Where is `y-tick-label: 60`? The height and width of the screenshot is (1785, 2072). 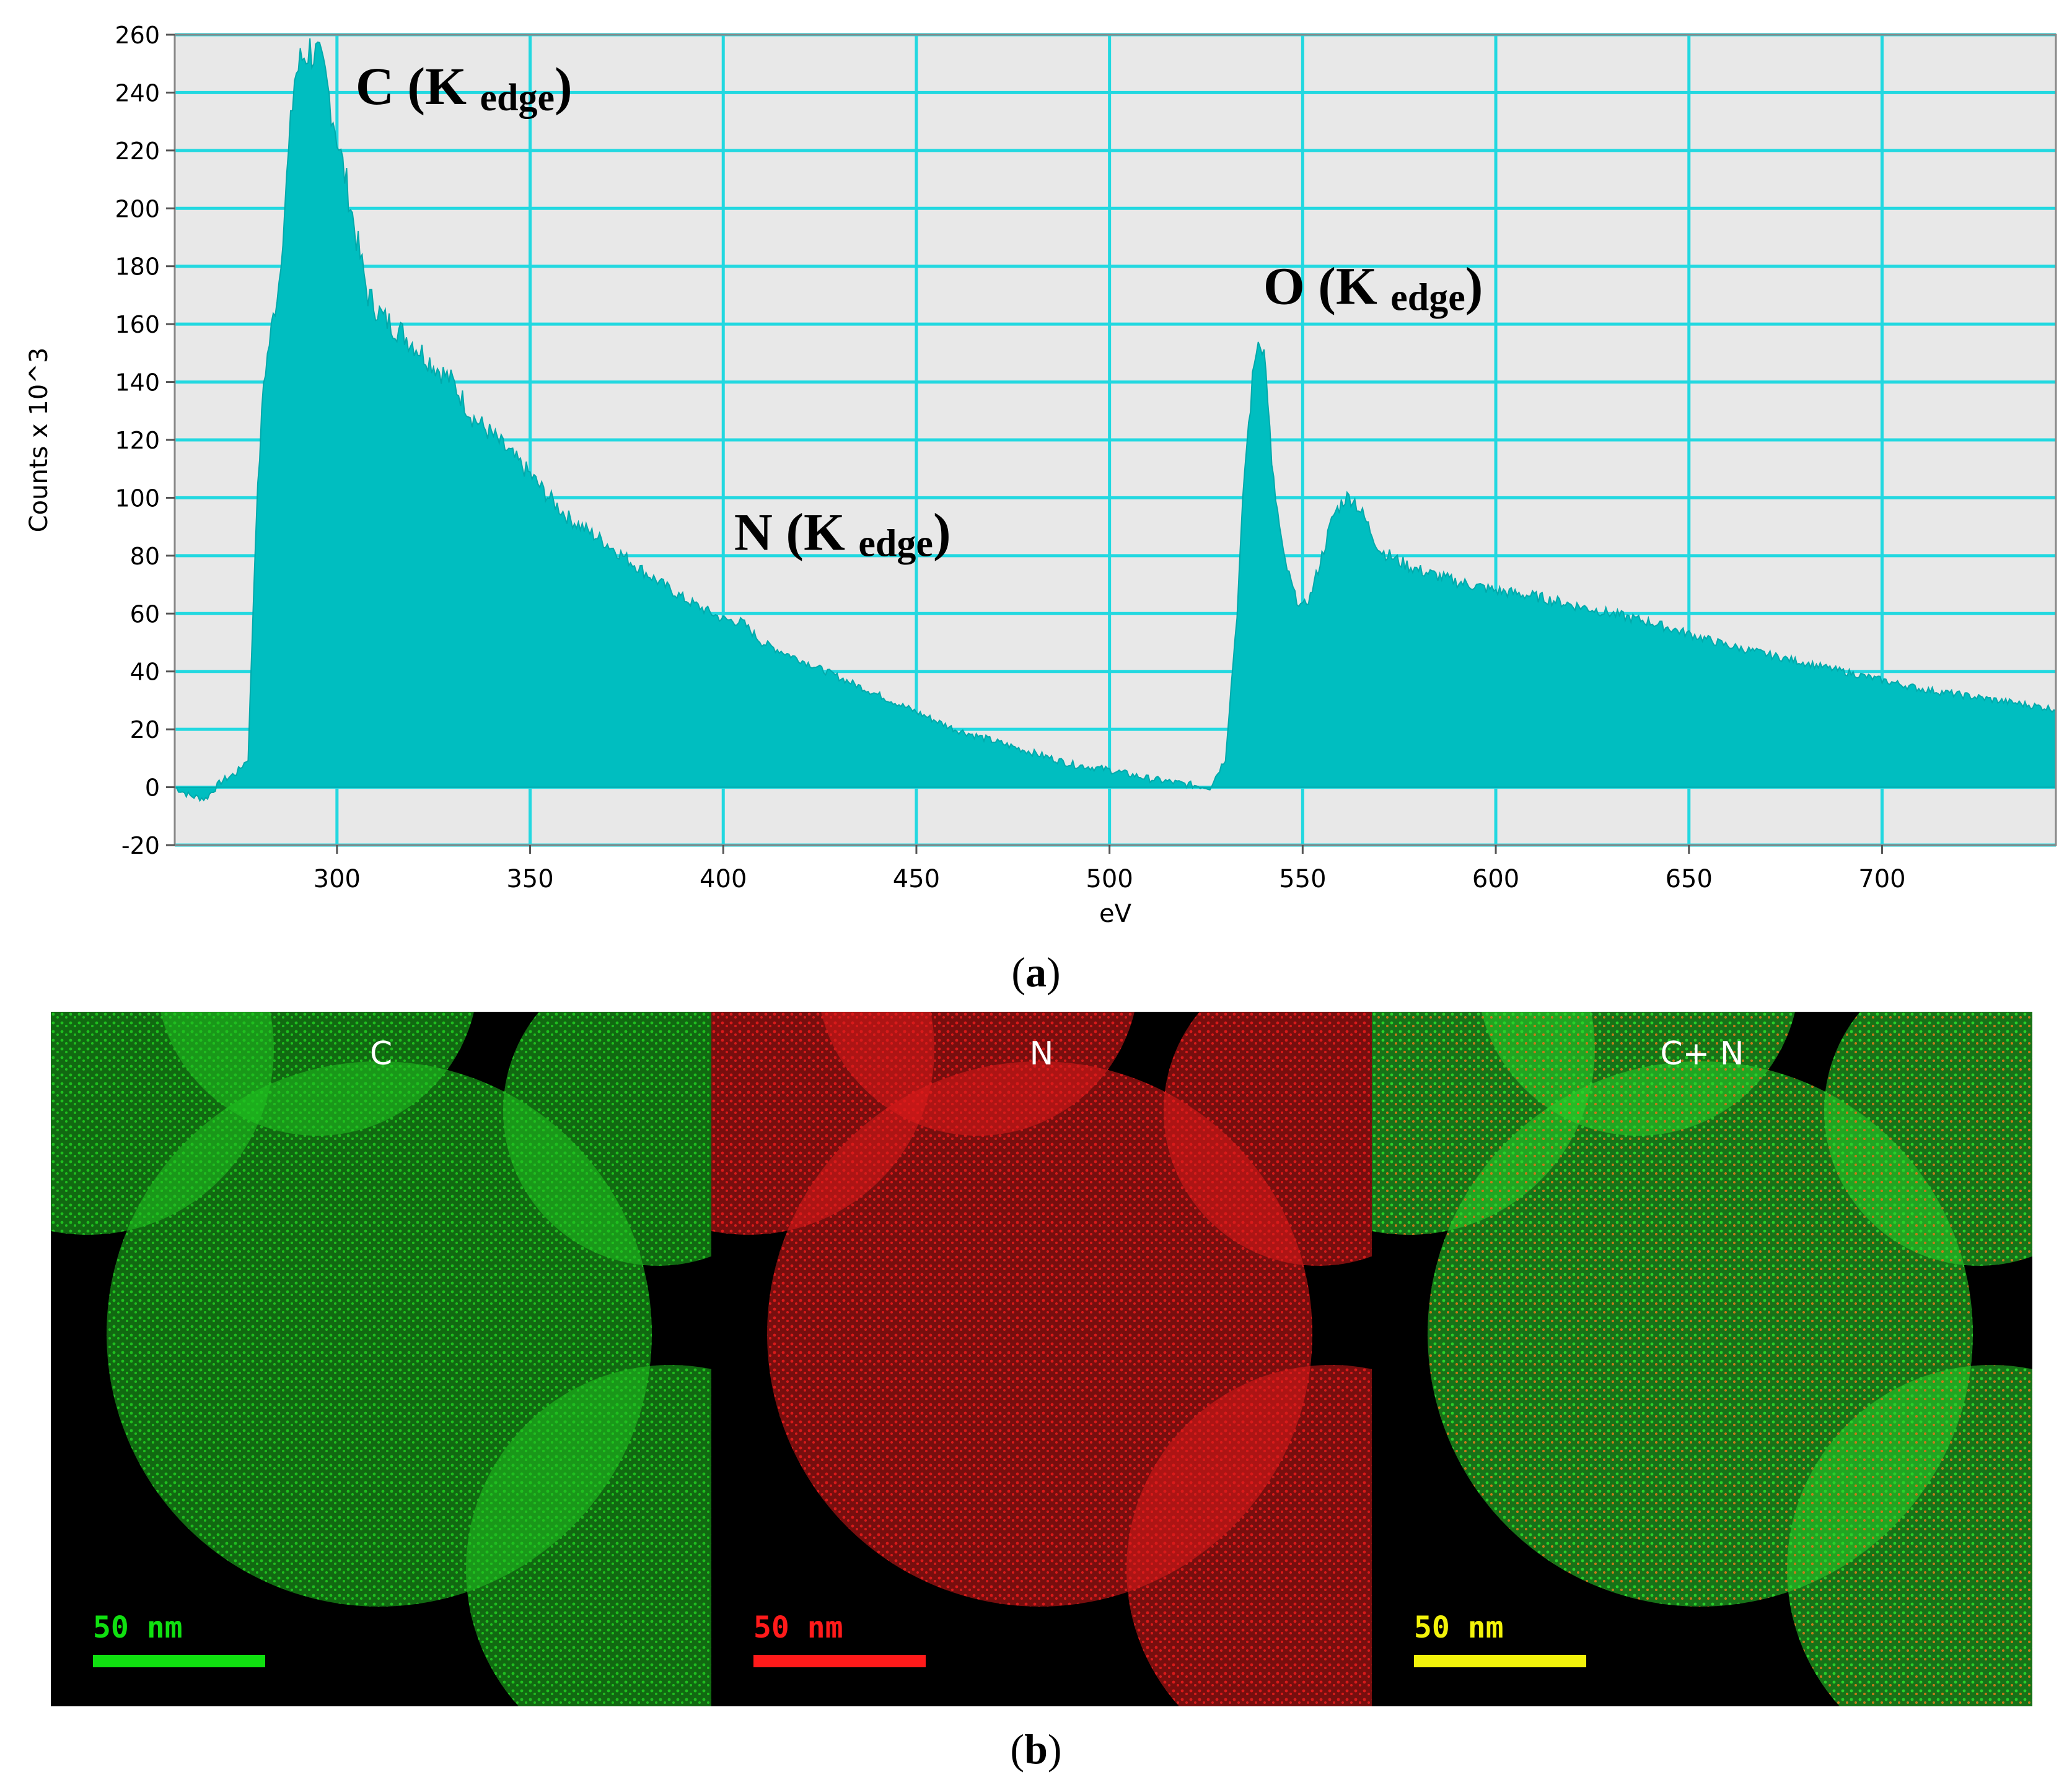
y-tick-label: 60 is located at coordinates (145, 614).